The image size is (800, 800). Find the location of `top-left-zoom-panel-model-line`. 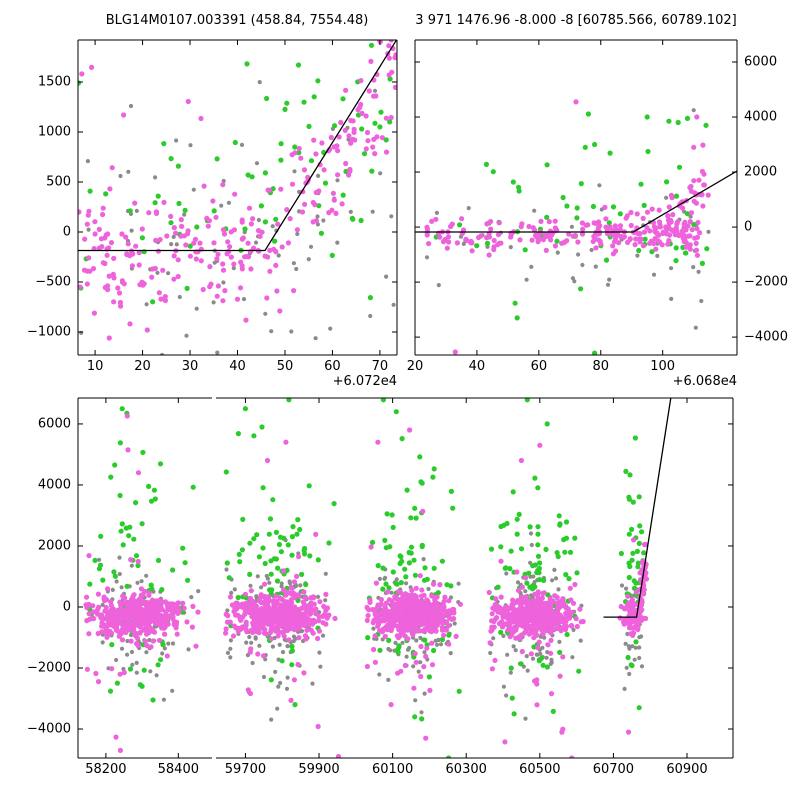

top-left-zoom-panel-model-line is located at coordinates (237, 146).